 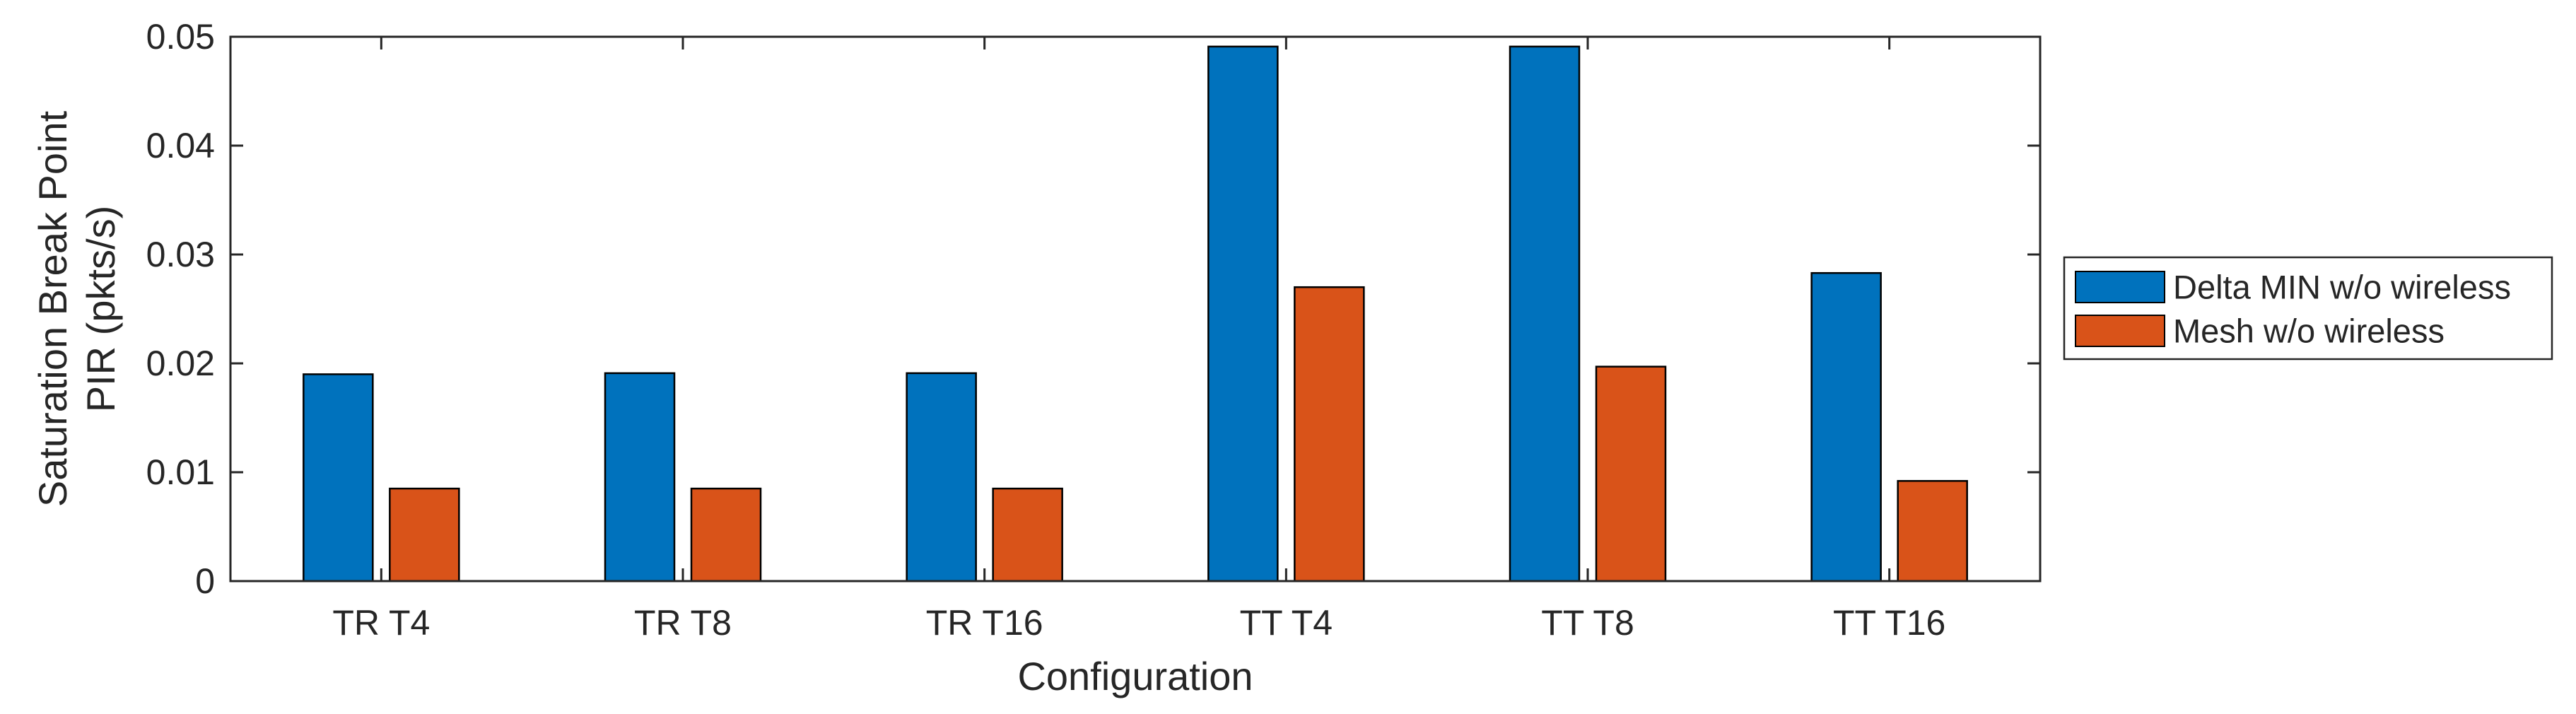 I want to click on legend-swatch-mesh, so click(x=2120, y=331).